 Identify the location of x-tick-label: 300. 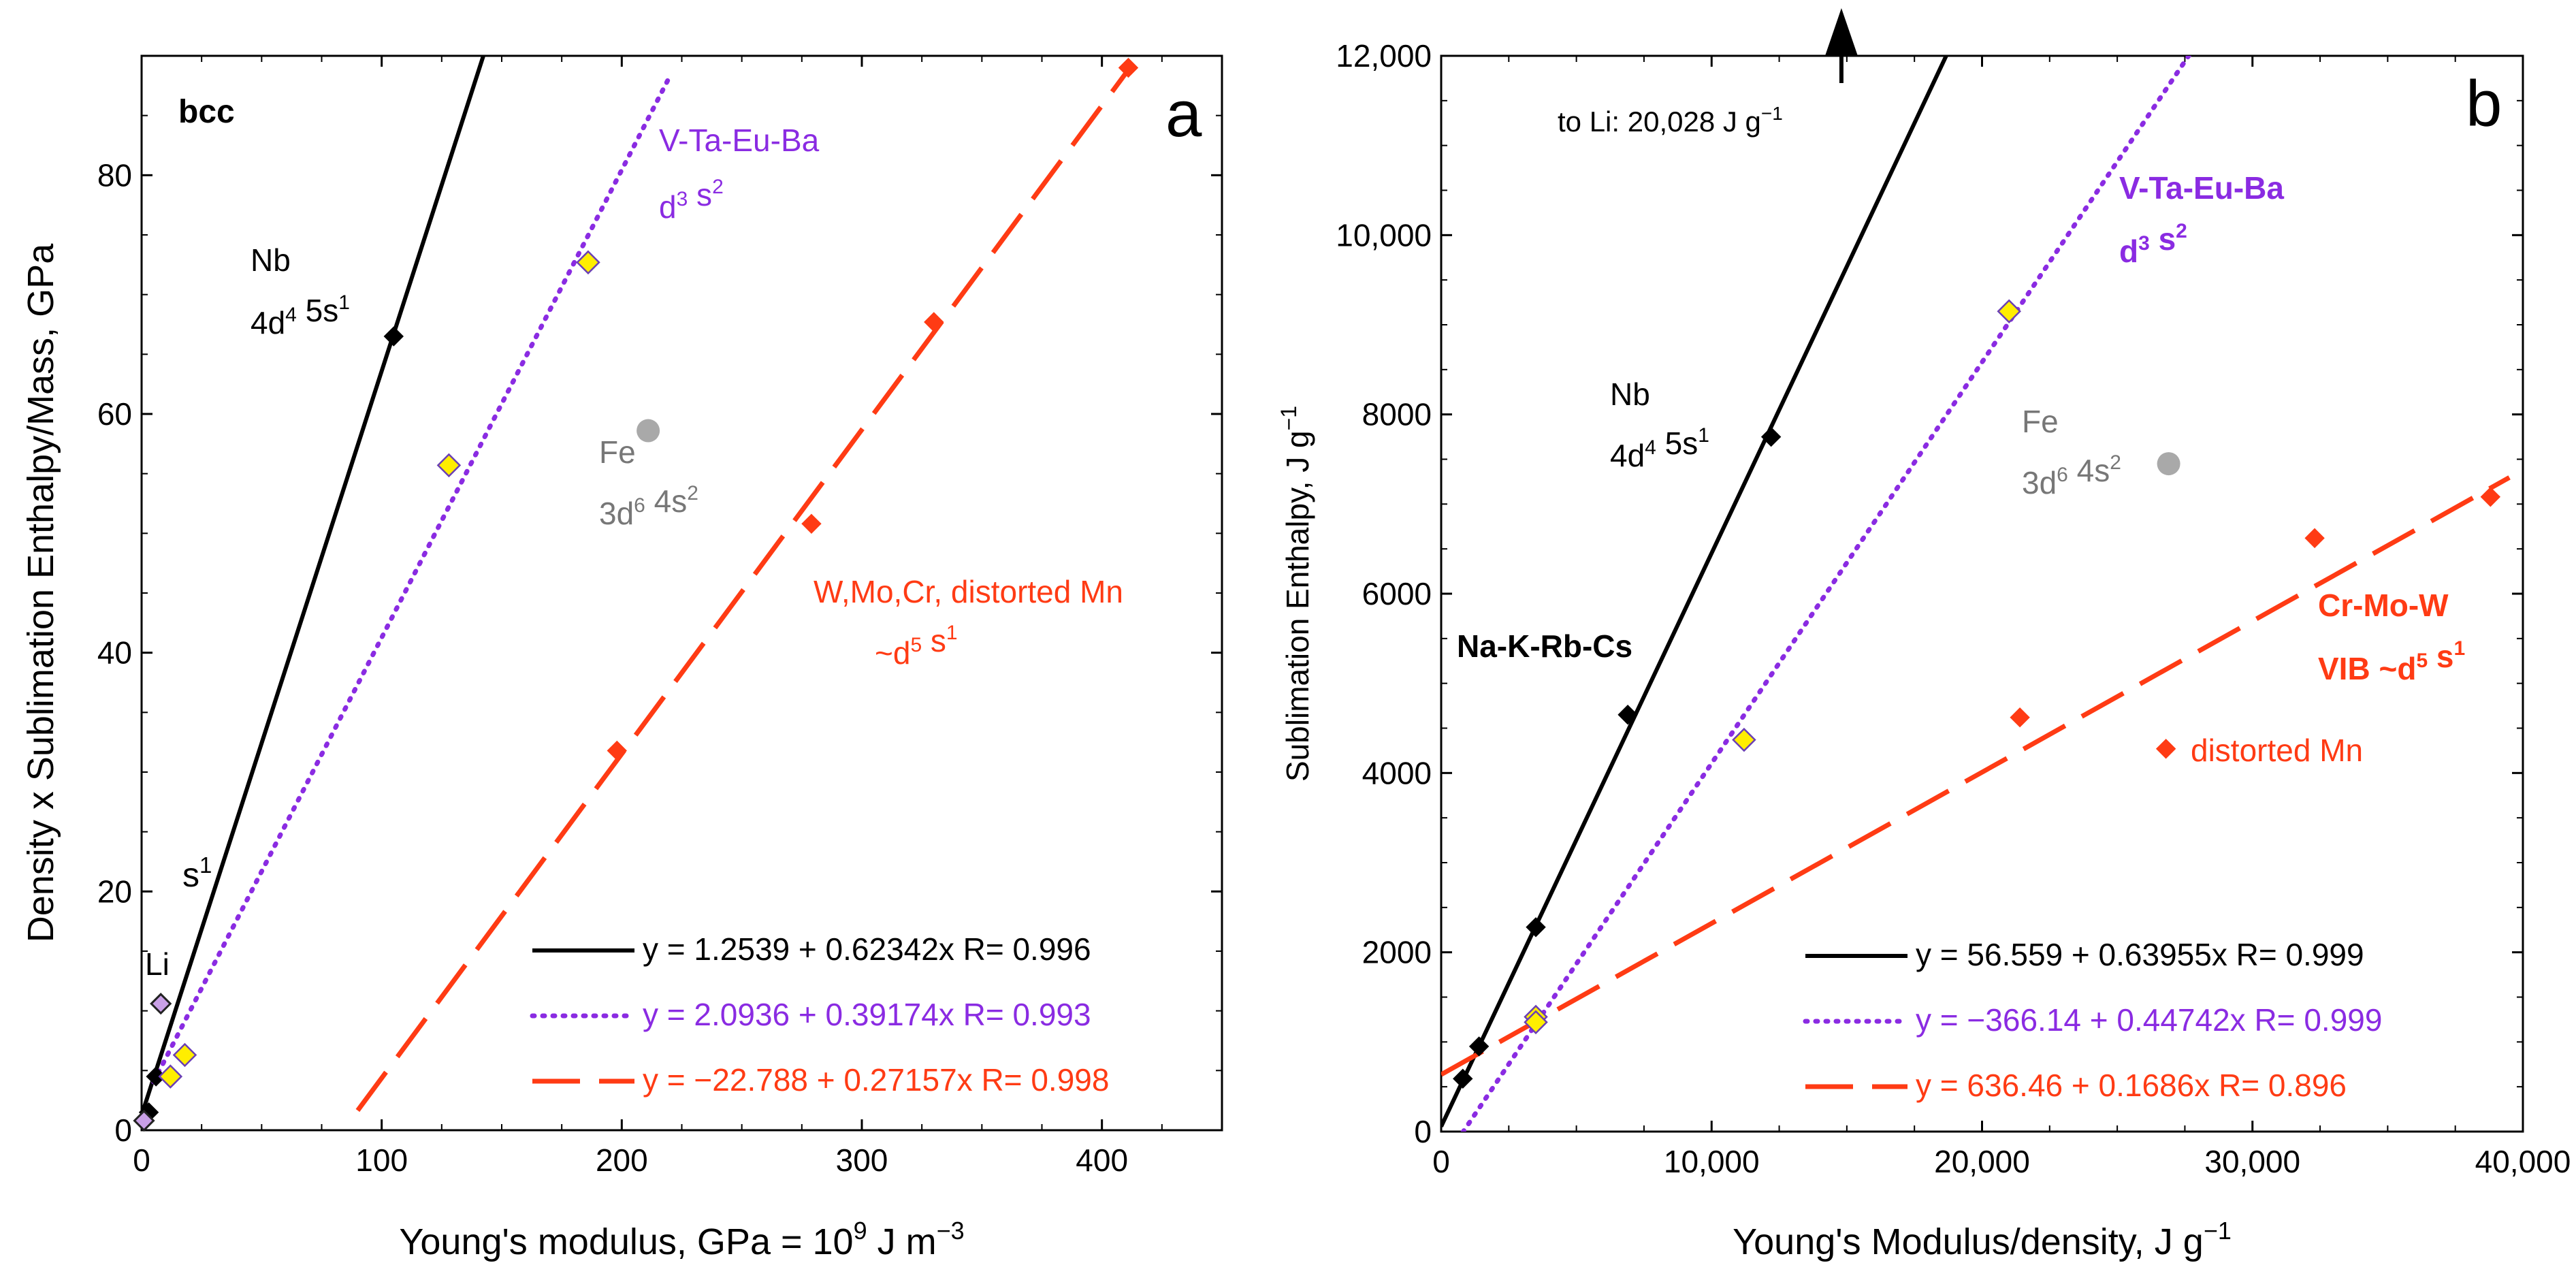
(862, 1160).